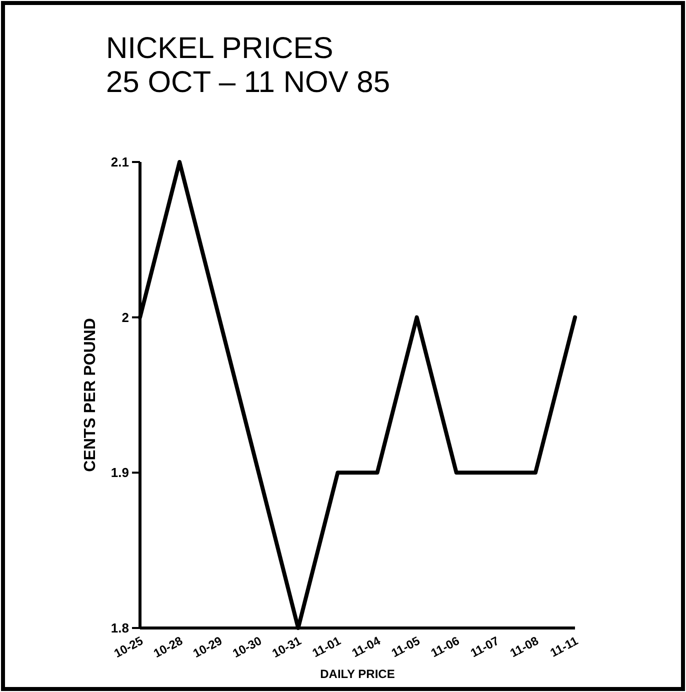  I want to click on x-tick-label: 11-01, so click(327, 647).